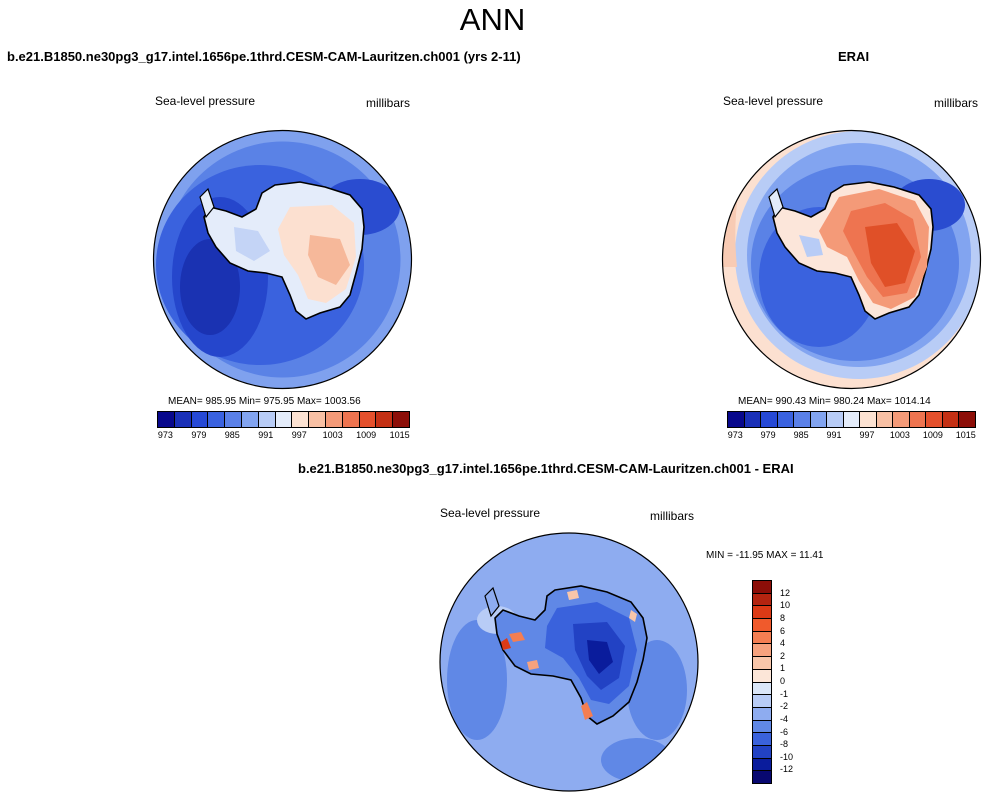  Describe the element at coordinates (851, 436) in the screenshot. I see `obs-colorbar-ticks: 973 979 985 991 997 1003 1009 1015` at that location.